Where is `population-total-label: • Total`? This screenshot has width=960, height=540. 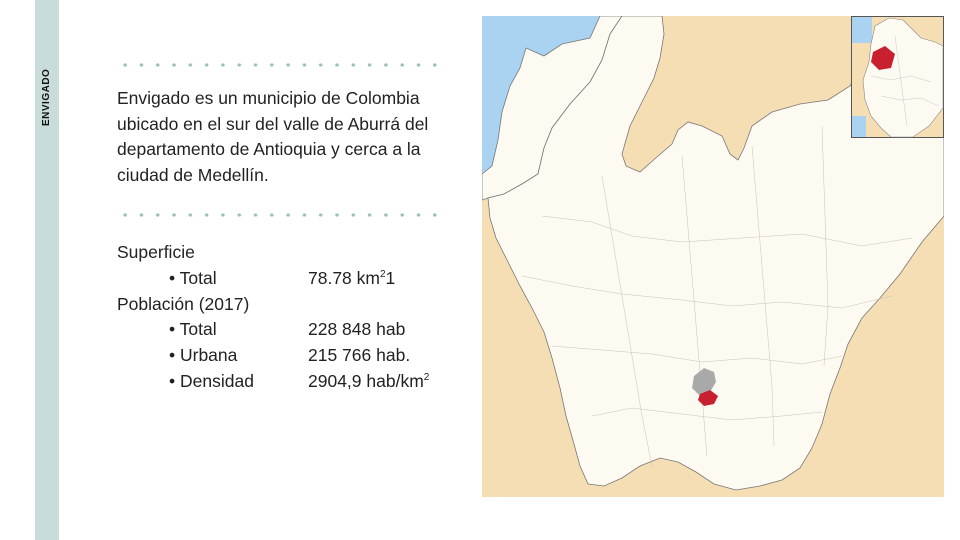
population-total-label: • Total is located at coordinates (193, 329).